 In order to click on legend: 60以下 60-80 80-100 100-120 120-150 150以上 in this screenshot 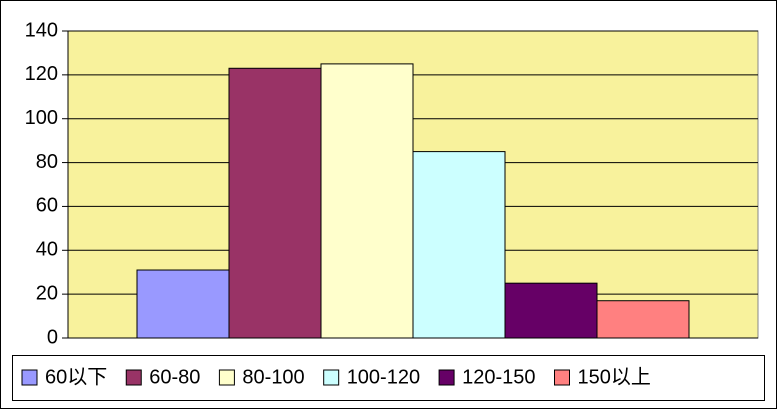, I will do `click(336, 376)`.